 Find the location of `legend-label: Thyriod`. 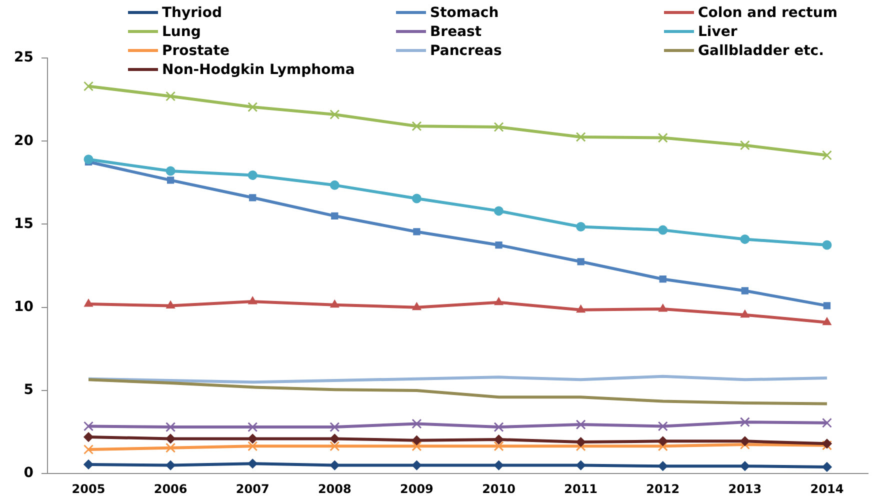

legend-label: Thyriod is located at coordinates (192, 12).